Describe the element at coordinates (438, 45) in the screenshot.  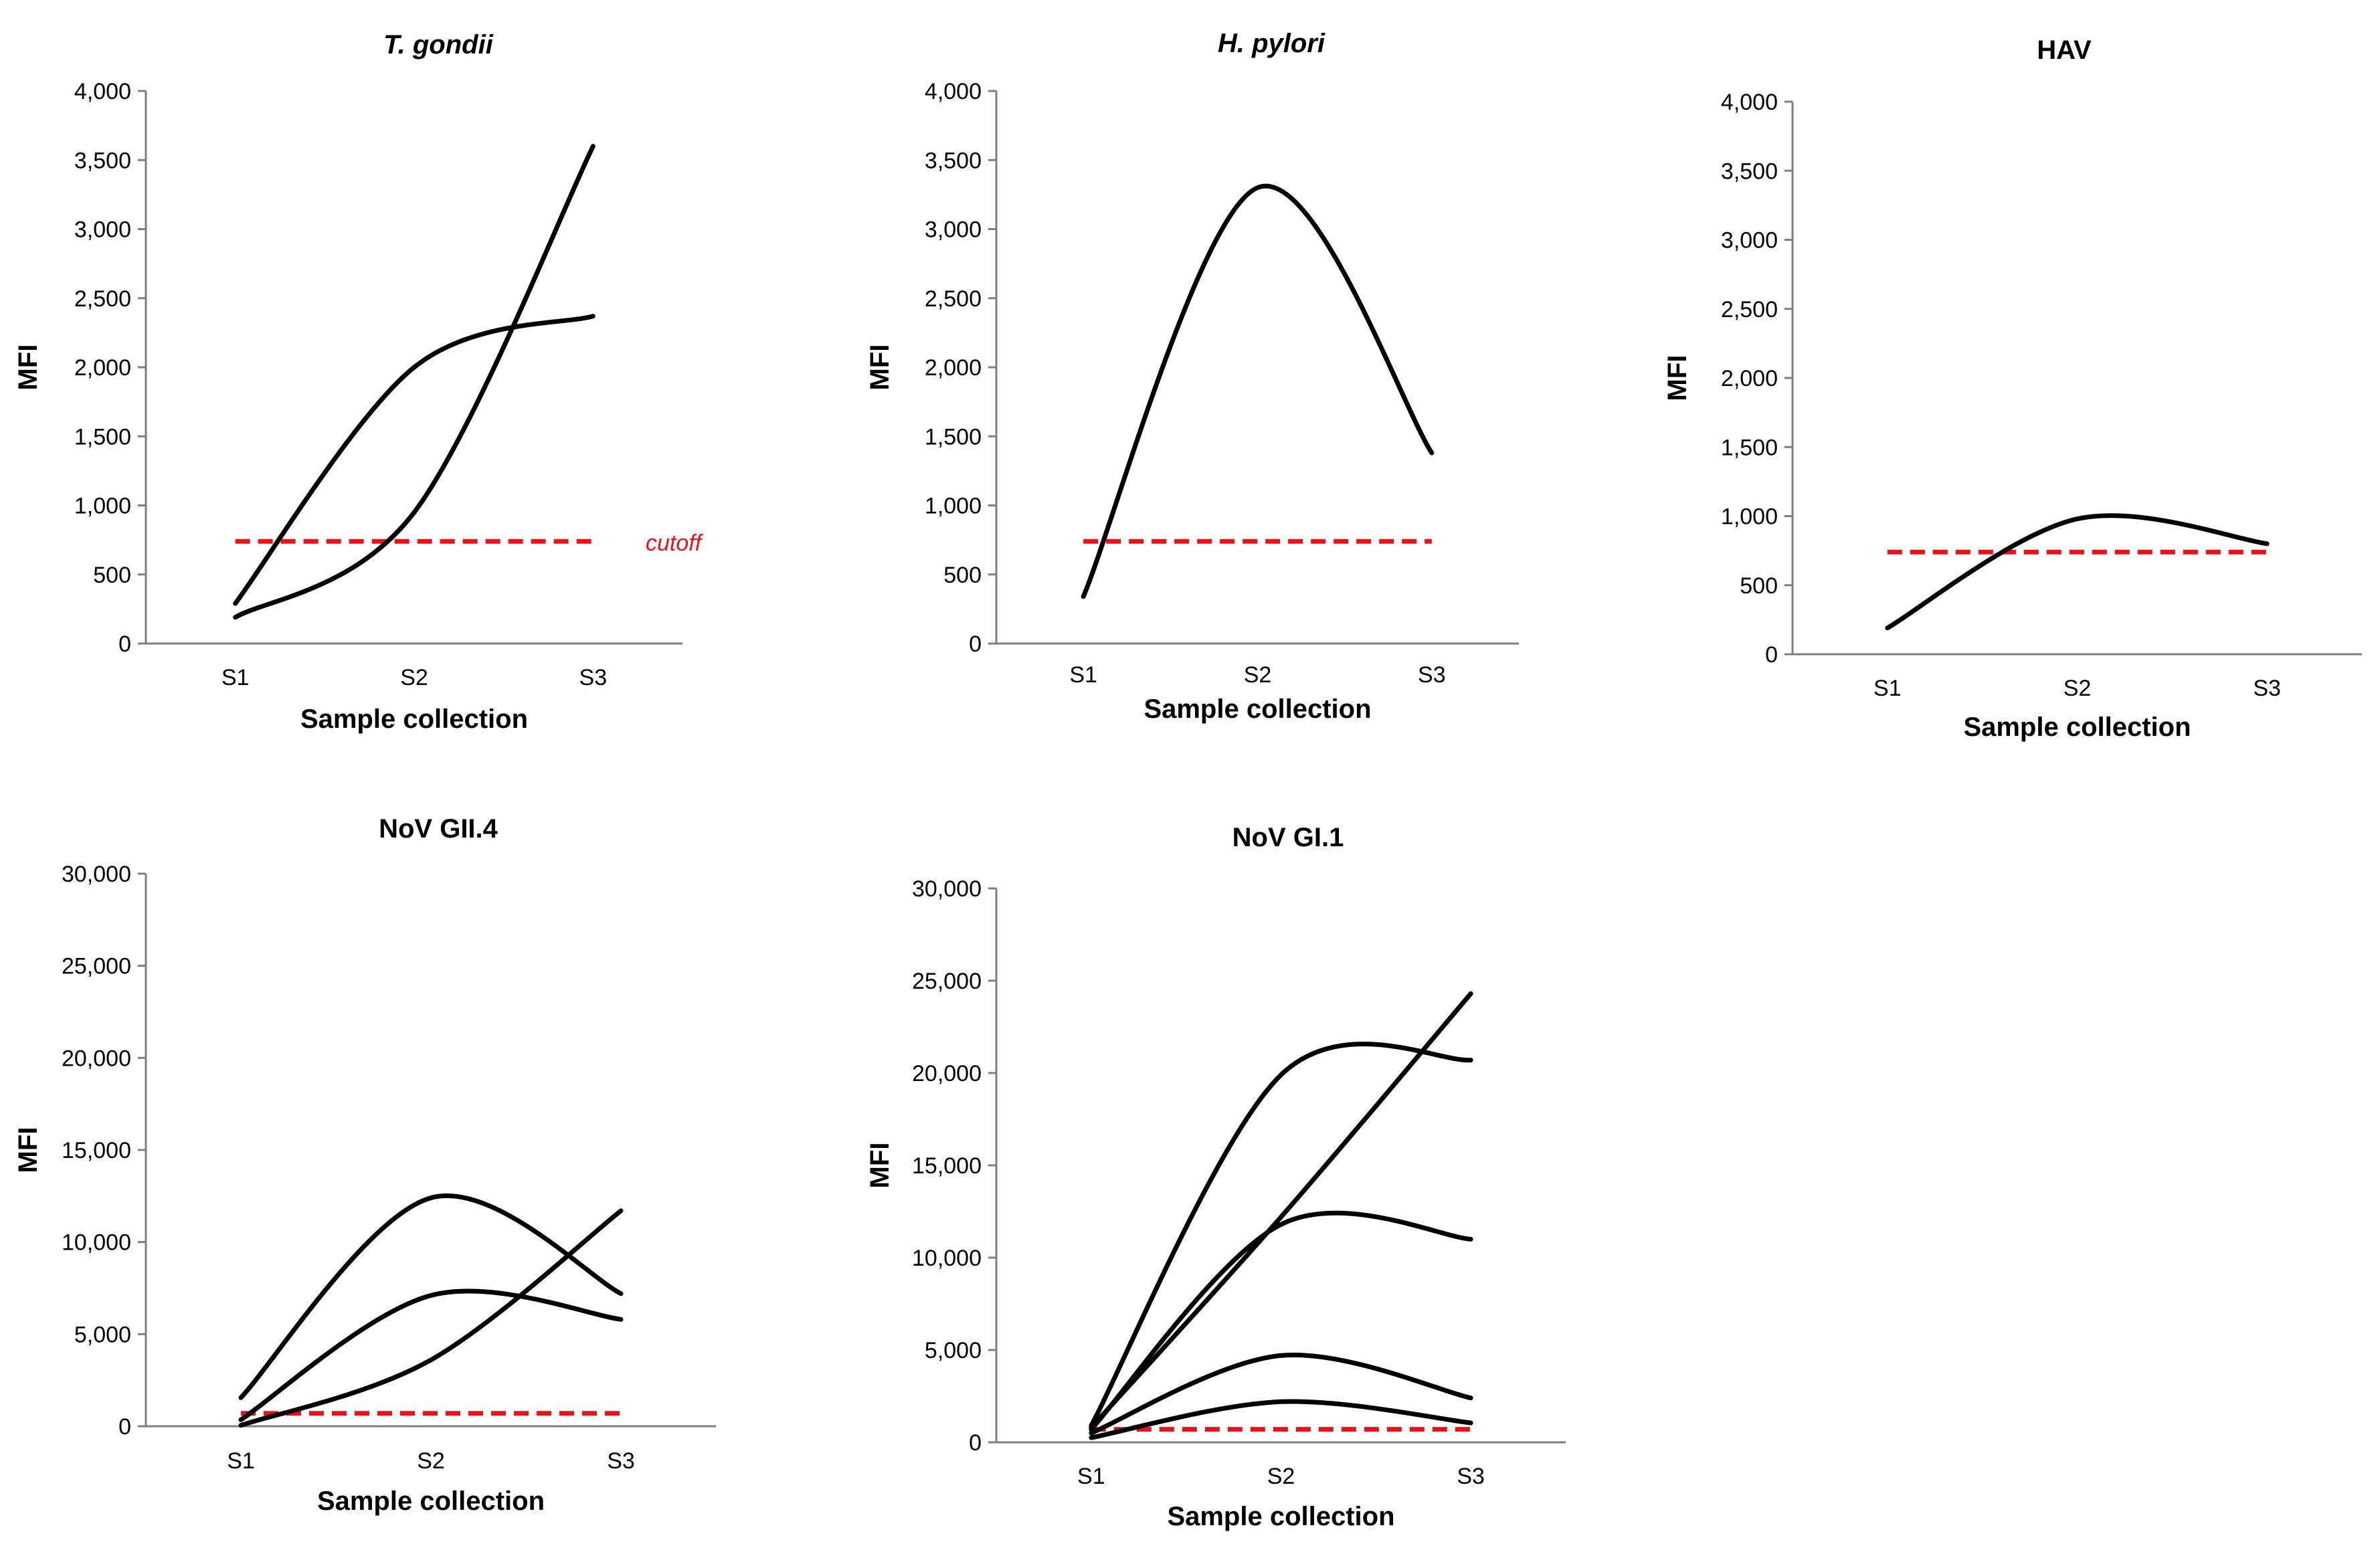
I see `chart-title: T. gondii` at that location.